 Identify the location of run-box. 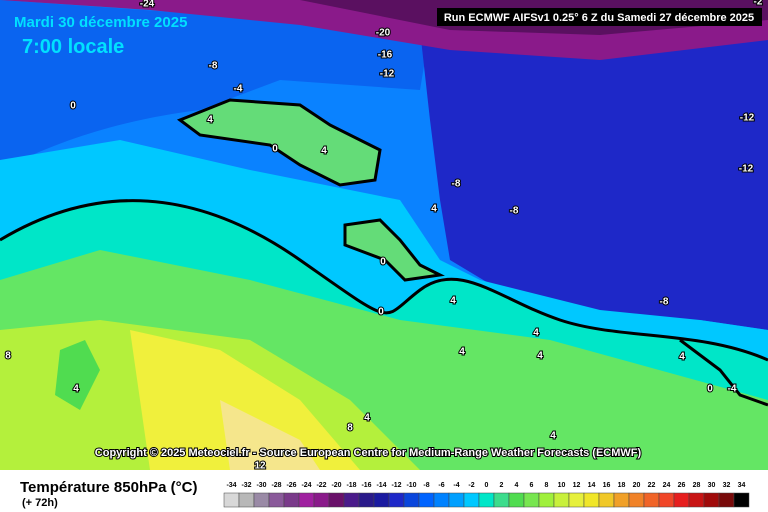
(599, 17).